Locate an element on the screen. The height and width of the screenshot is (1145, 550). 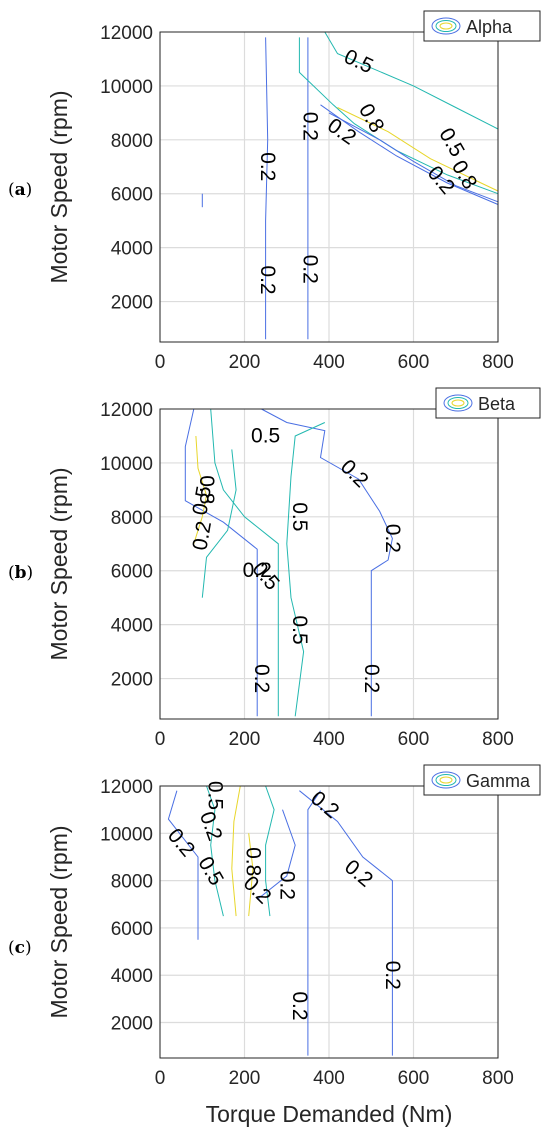
legend-label: Beta is located at coordinates (497, 404).